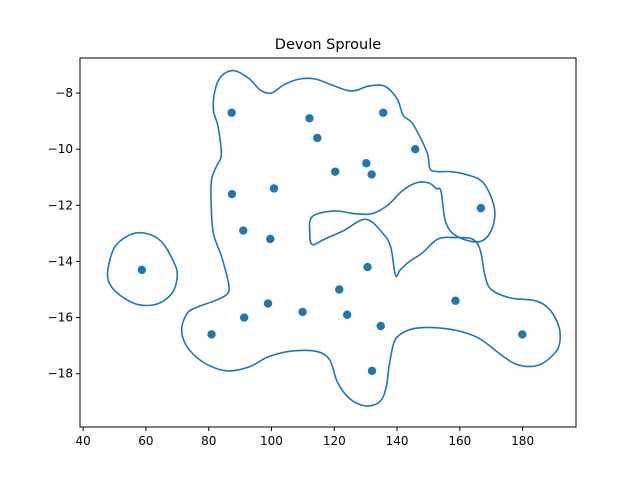 This screenshot has width=640, height=480. What do you see at coordinates (208, 441) in the screenshot?
I see `x-tick-label: 80` at bounding box center [208, 441].